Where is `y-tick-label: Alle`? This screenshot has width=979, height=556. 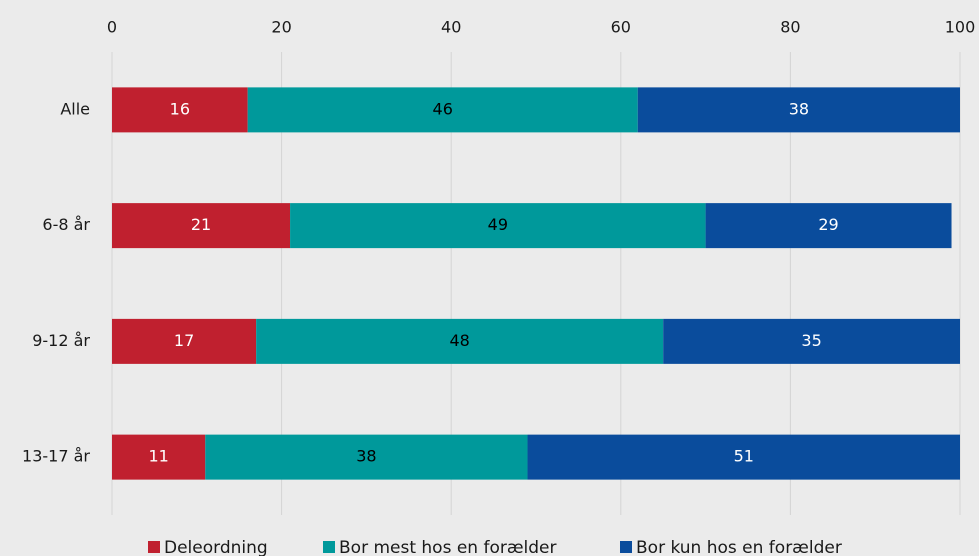
y-tick-label: Alle is located at coordinates (75, 108).